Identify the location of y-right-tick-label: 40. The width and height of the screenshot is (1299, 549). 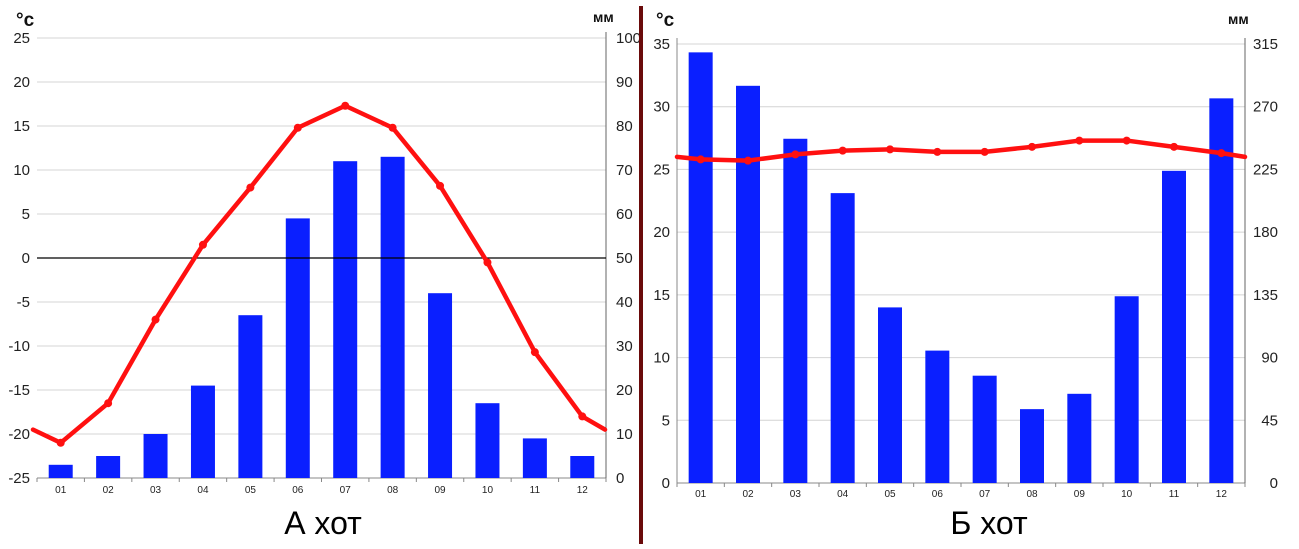
(624, 302).